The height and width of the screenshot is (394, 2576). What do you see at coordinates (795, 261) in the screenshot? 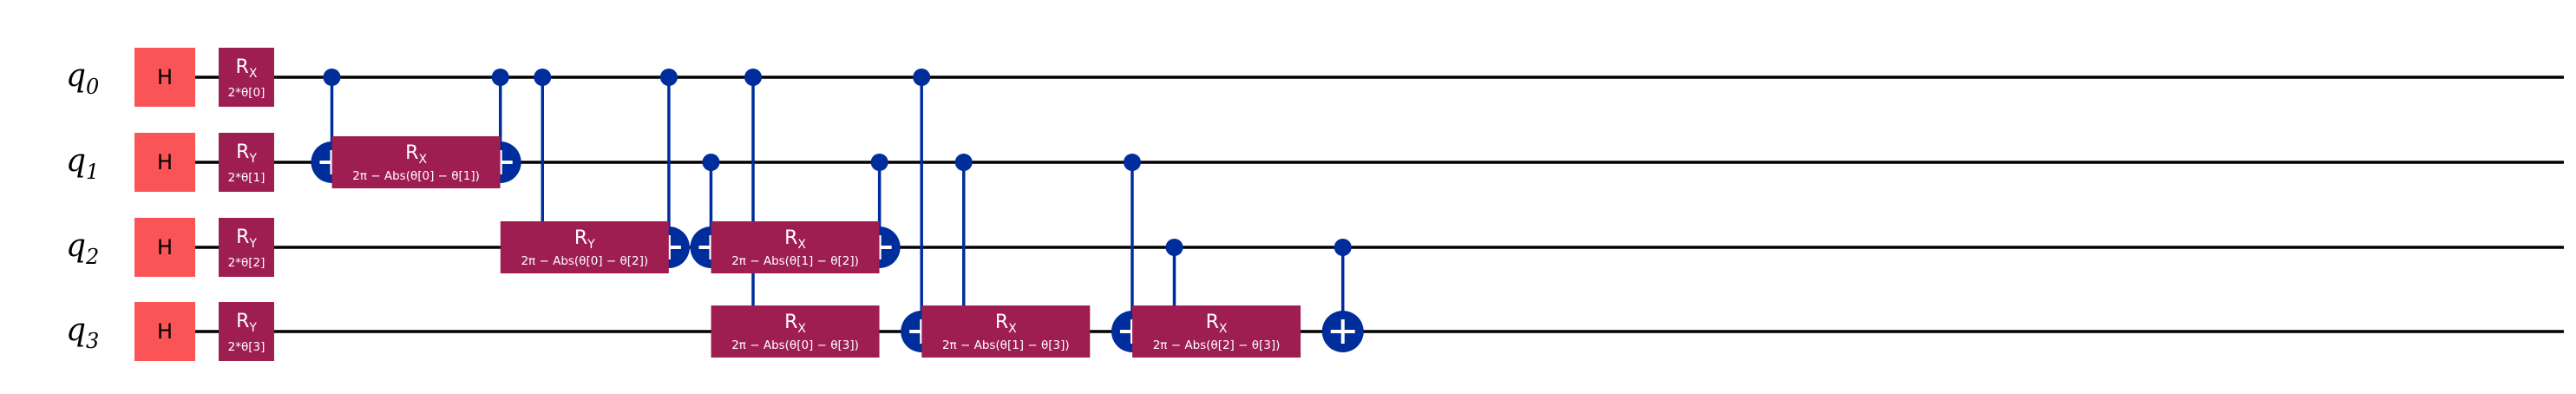
I see `rotation-gate-parameter: 2π − Abs(θ[1] − θ[2])` at bounding box center [795, 261].